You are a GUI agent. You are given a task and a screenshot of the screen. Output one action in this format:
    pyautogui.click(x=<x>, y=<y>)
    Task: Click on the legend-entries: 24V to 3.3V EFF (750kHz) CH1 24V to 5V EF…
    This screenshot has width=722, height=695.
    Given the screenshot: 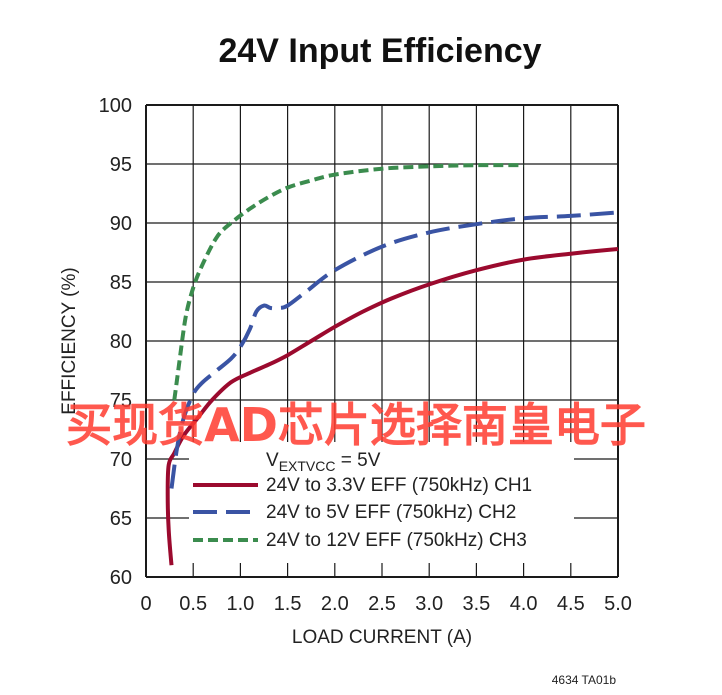 What is the action you would take?
    pyautogui.click(x=362, y=513)
    